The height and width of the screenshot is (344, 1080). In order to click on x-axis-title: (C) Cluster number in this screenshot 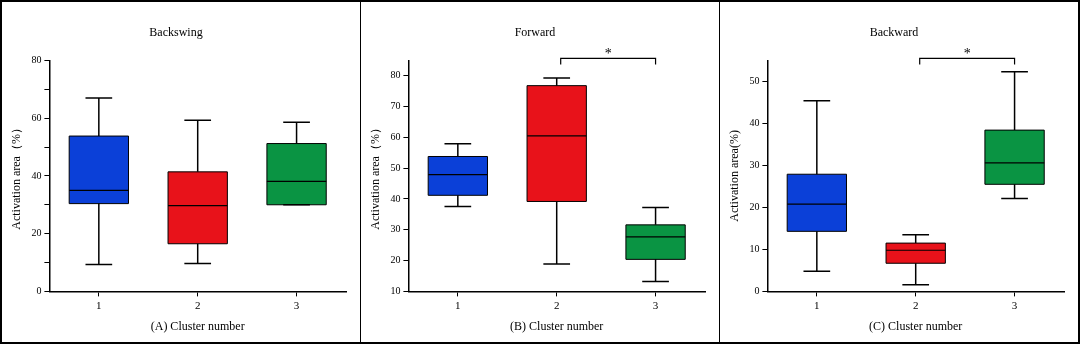, I will do `click(916, 325)`.